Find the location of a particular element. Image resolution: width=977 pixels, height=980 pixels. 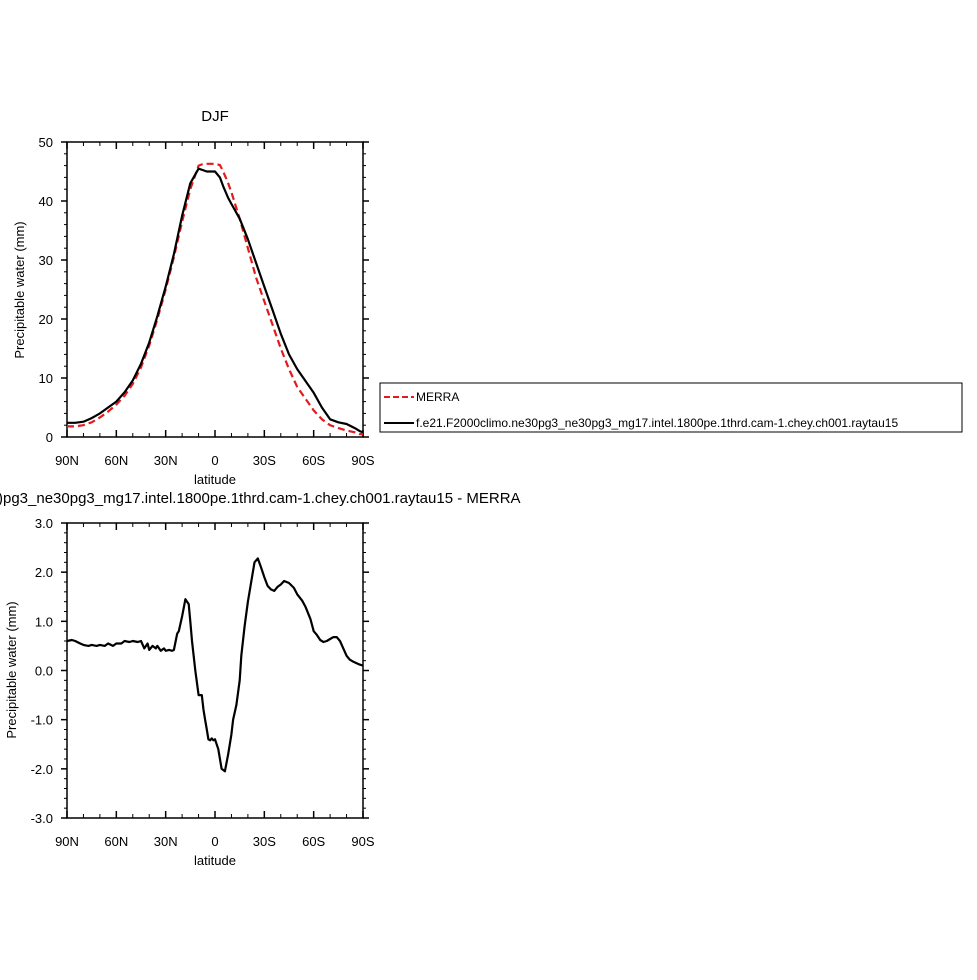

legend-box is located at coordinates (671, 407).